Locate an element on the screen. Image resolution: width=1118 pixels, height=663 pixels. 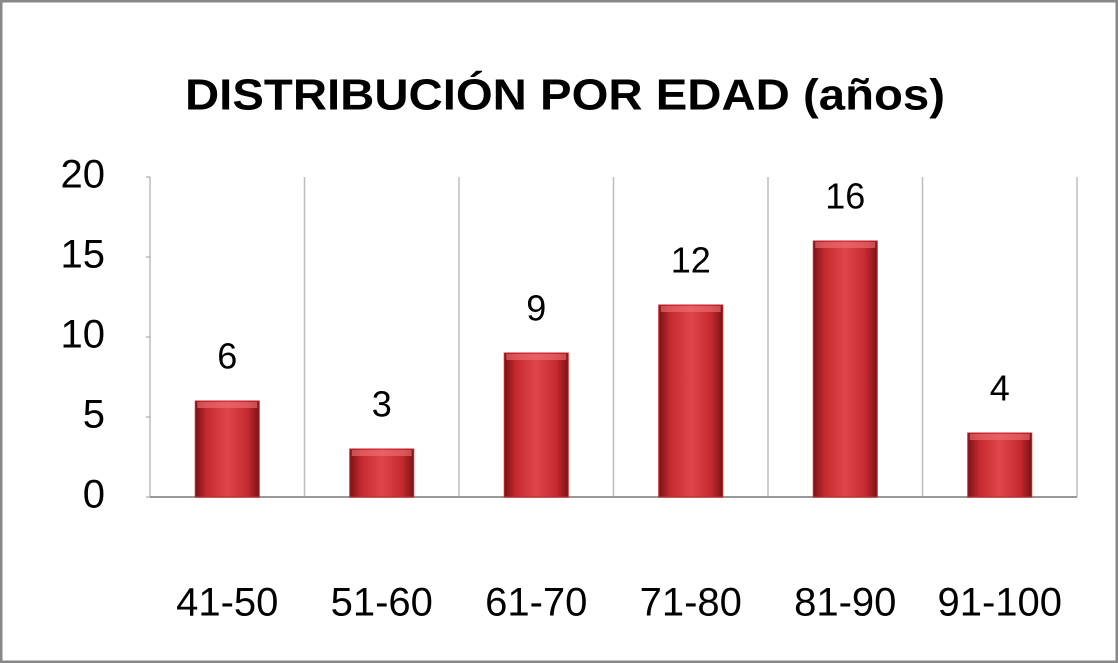
value-label: 16 is located at coordinates (845, 196).